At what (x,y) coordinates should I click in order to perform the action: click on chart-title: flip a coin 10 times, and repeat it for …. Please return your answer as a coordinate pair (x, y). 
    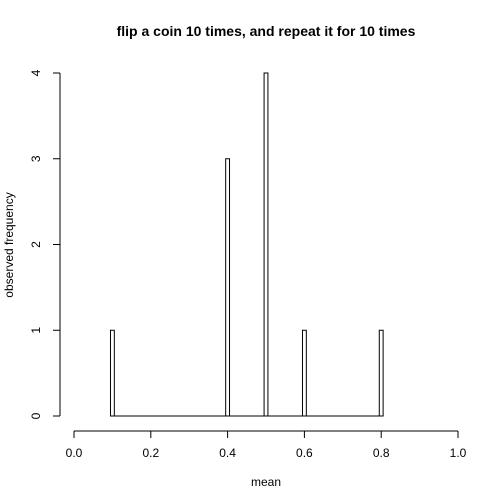
    Looking at the image, I should click on (266, 31).